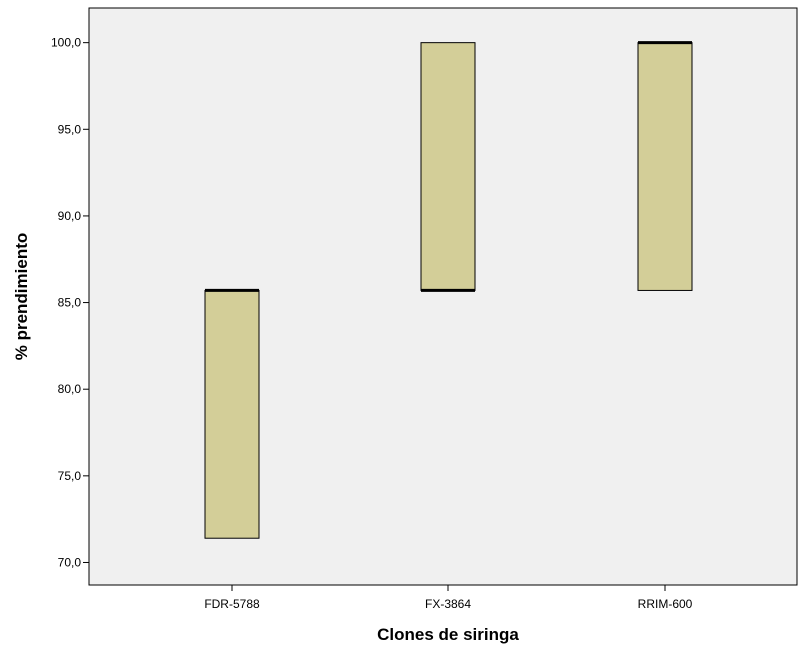  I want to click on y-tick-label: 95,0, so click(70, 129).